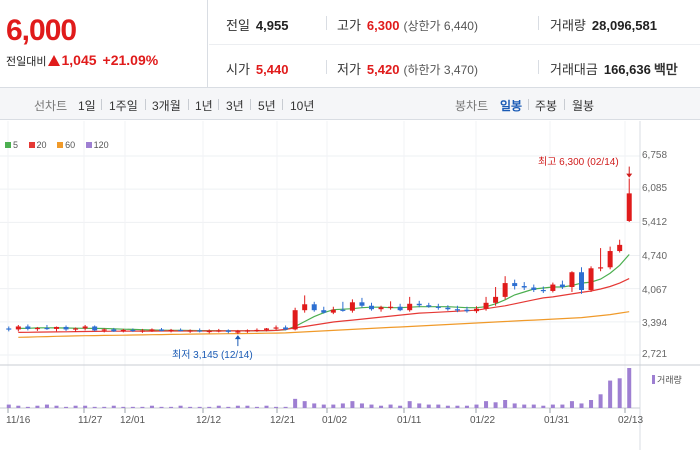 This screenshot has width=700, height=450. What do you see at coordinates (583, 106) in the screenshot?
I see `tab-monthly: 월봉` at bounding box center [583, 106].